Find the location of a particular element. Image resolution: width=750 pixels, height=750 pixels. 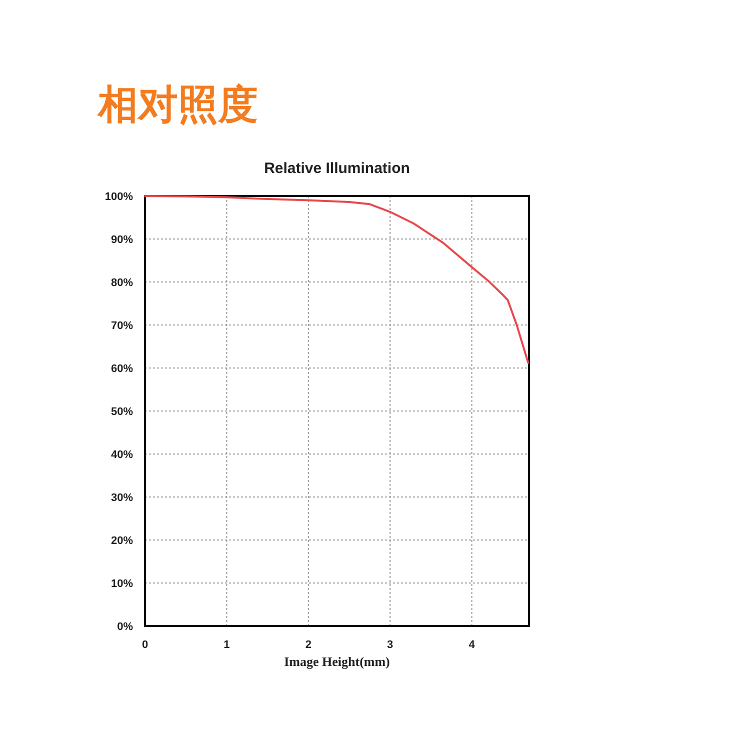

chart-subtitle: Relative Illumination is located at coordinates (337, 168).